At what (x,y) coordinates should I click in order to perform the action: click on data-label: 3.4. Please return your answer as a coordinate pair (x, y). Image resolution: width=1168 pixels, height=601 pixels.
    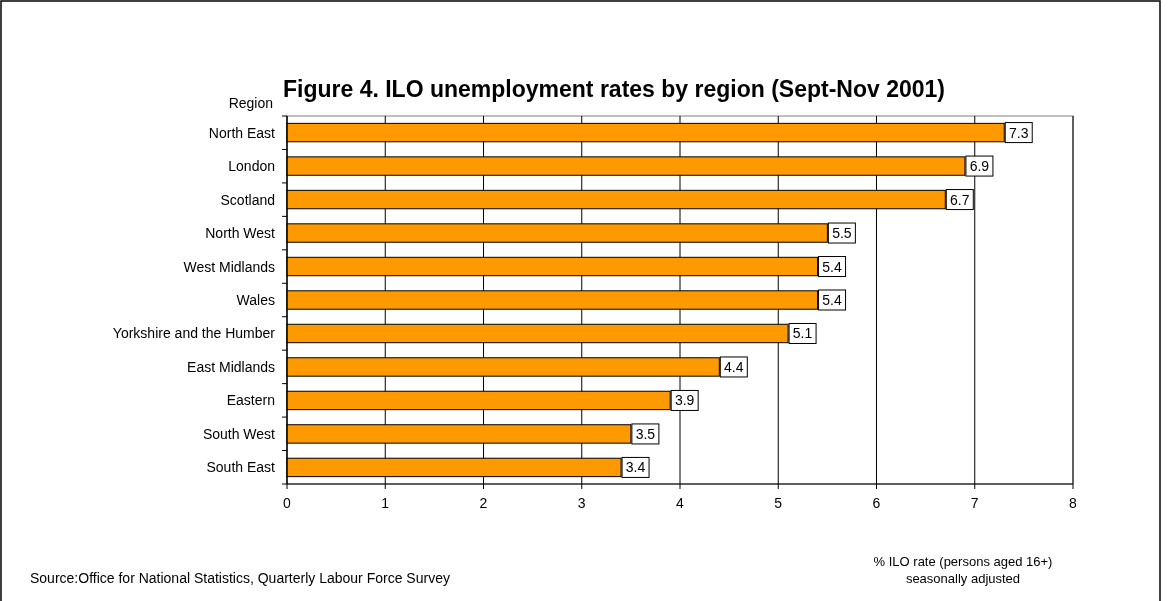
    Looking at the image, I should click on (635, 467).